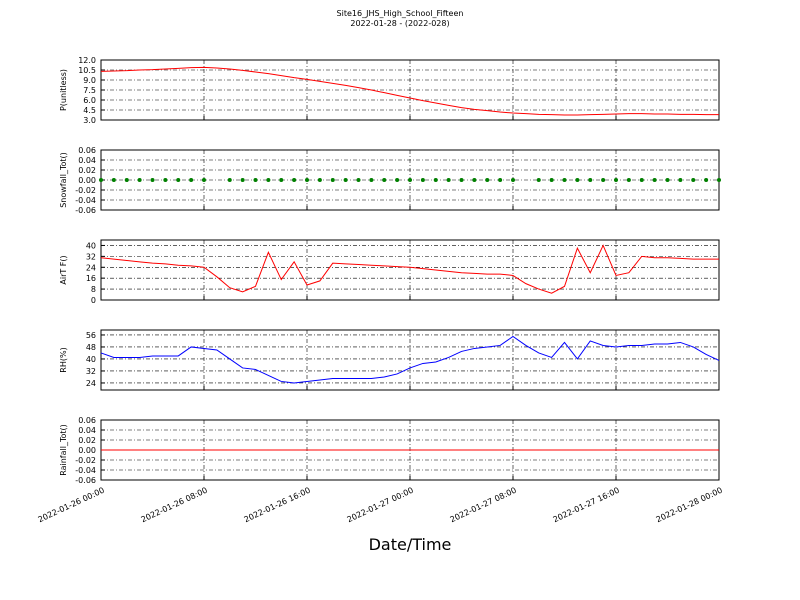 The image size is (800, 600). I want to click on x-tick-label: 2022-01-28 00:00, so click(689, 505).